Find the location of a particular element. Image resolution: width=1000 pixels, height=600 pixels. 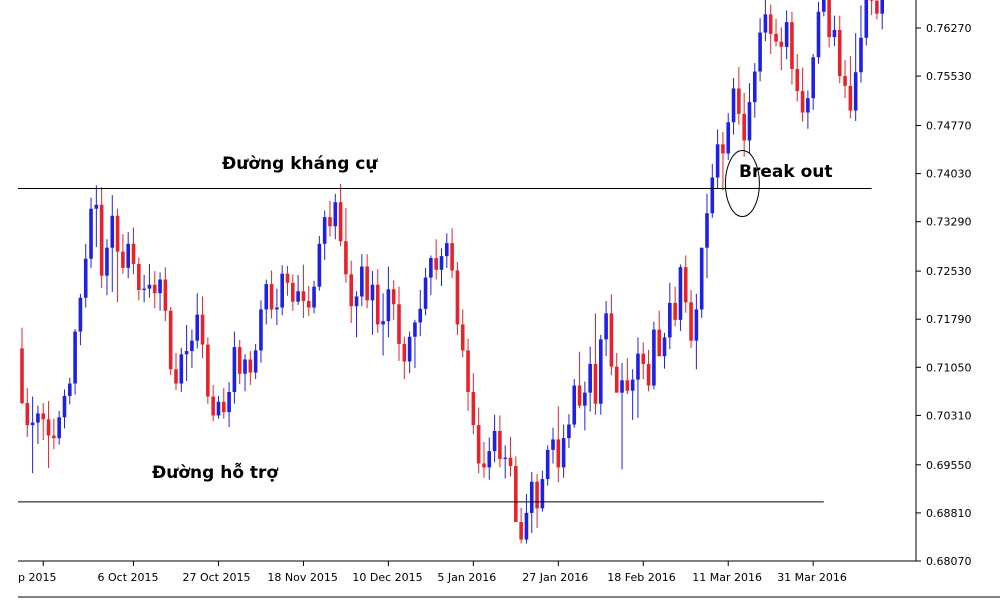

price-tick-label: 0.71050 is located at coordinates (949, 367).